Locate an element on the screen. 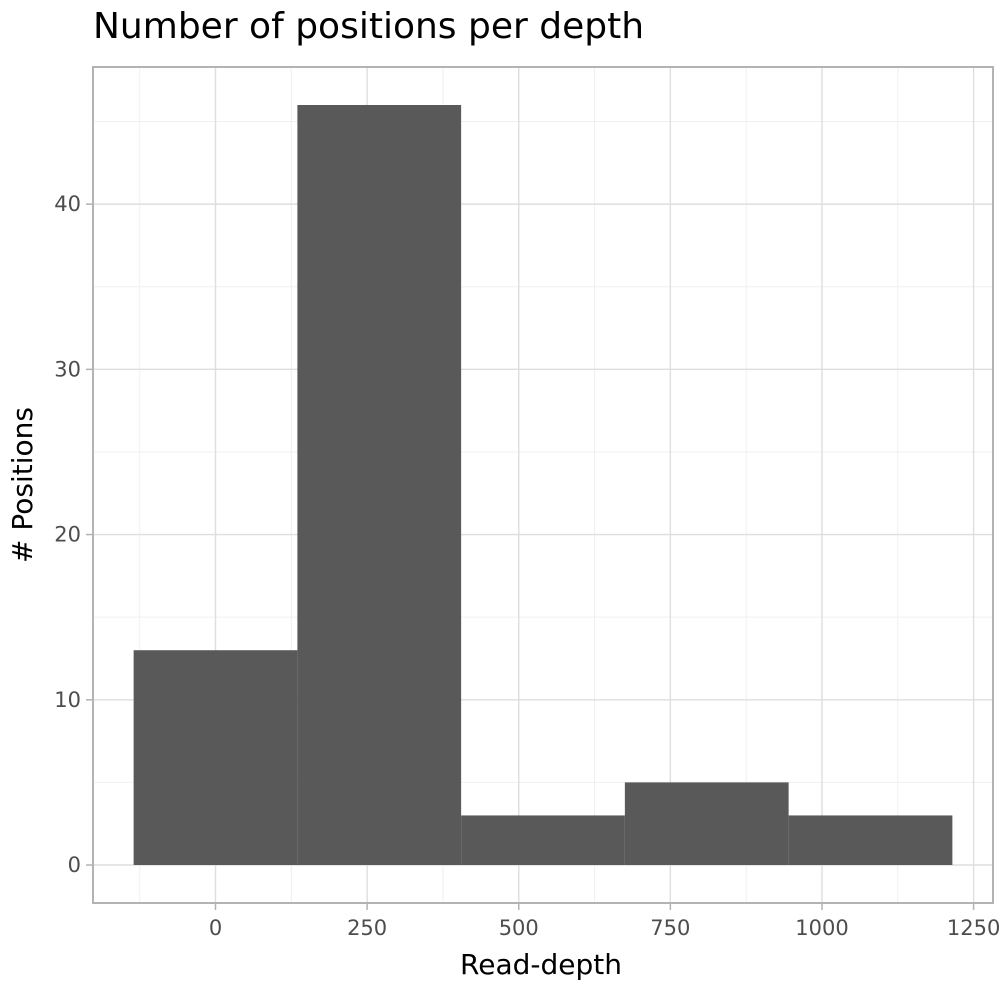 This screenshot has height=1000, width=1000. x-tick-label: 750 is located at coordinates (670, 928).